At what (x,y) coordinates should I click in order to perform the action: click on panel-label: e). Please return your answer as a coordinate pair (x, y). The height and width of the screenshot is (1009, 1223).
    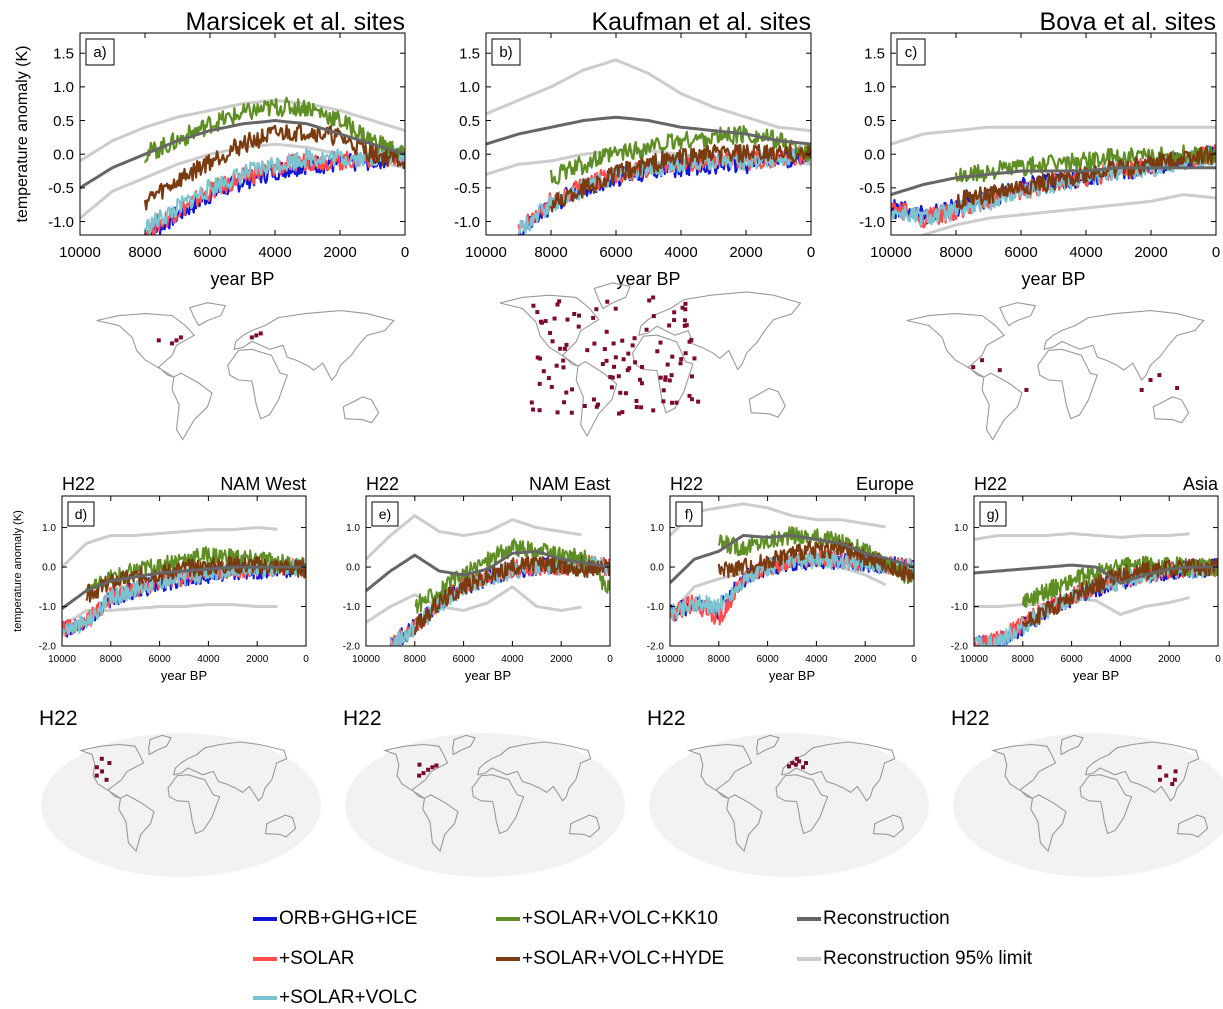
    Looking at the image, I should click on (385, 514).